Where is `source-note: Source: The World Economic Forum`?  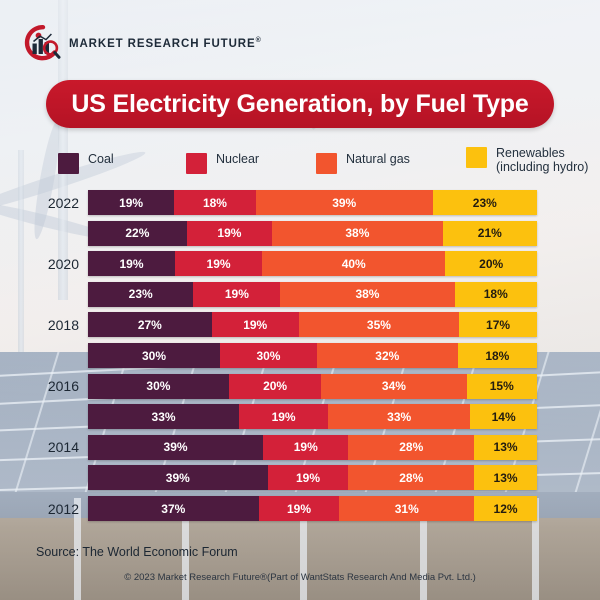
source-note: Source: The World Economic Forum is located at coordinates (137, 552).